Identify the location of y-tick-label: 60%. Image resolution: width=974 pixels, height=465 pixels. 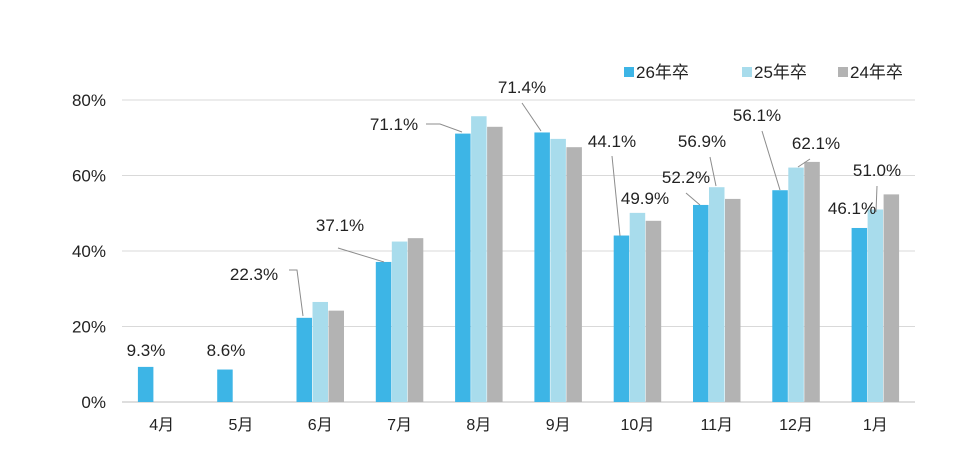
(89, 176).